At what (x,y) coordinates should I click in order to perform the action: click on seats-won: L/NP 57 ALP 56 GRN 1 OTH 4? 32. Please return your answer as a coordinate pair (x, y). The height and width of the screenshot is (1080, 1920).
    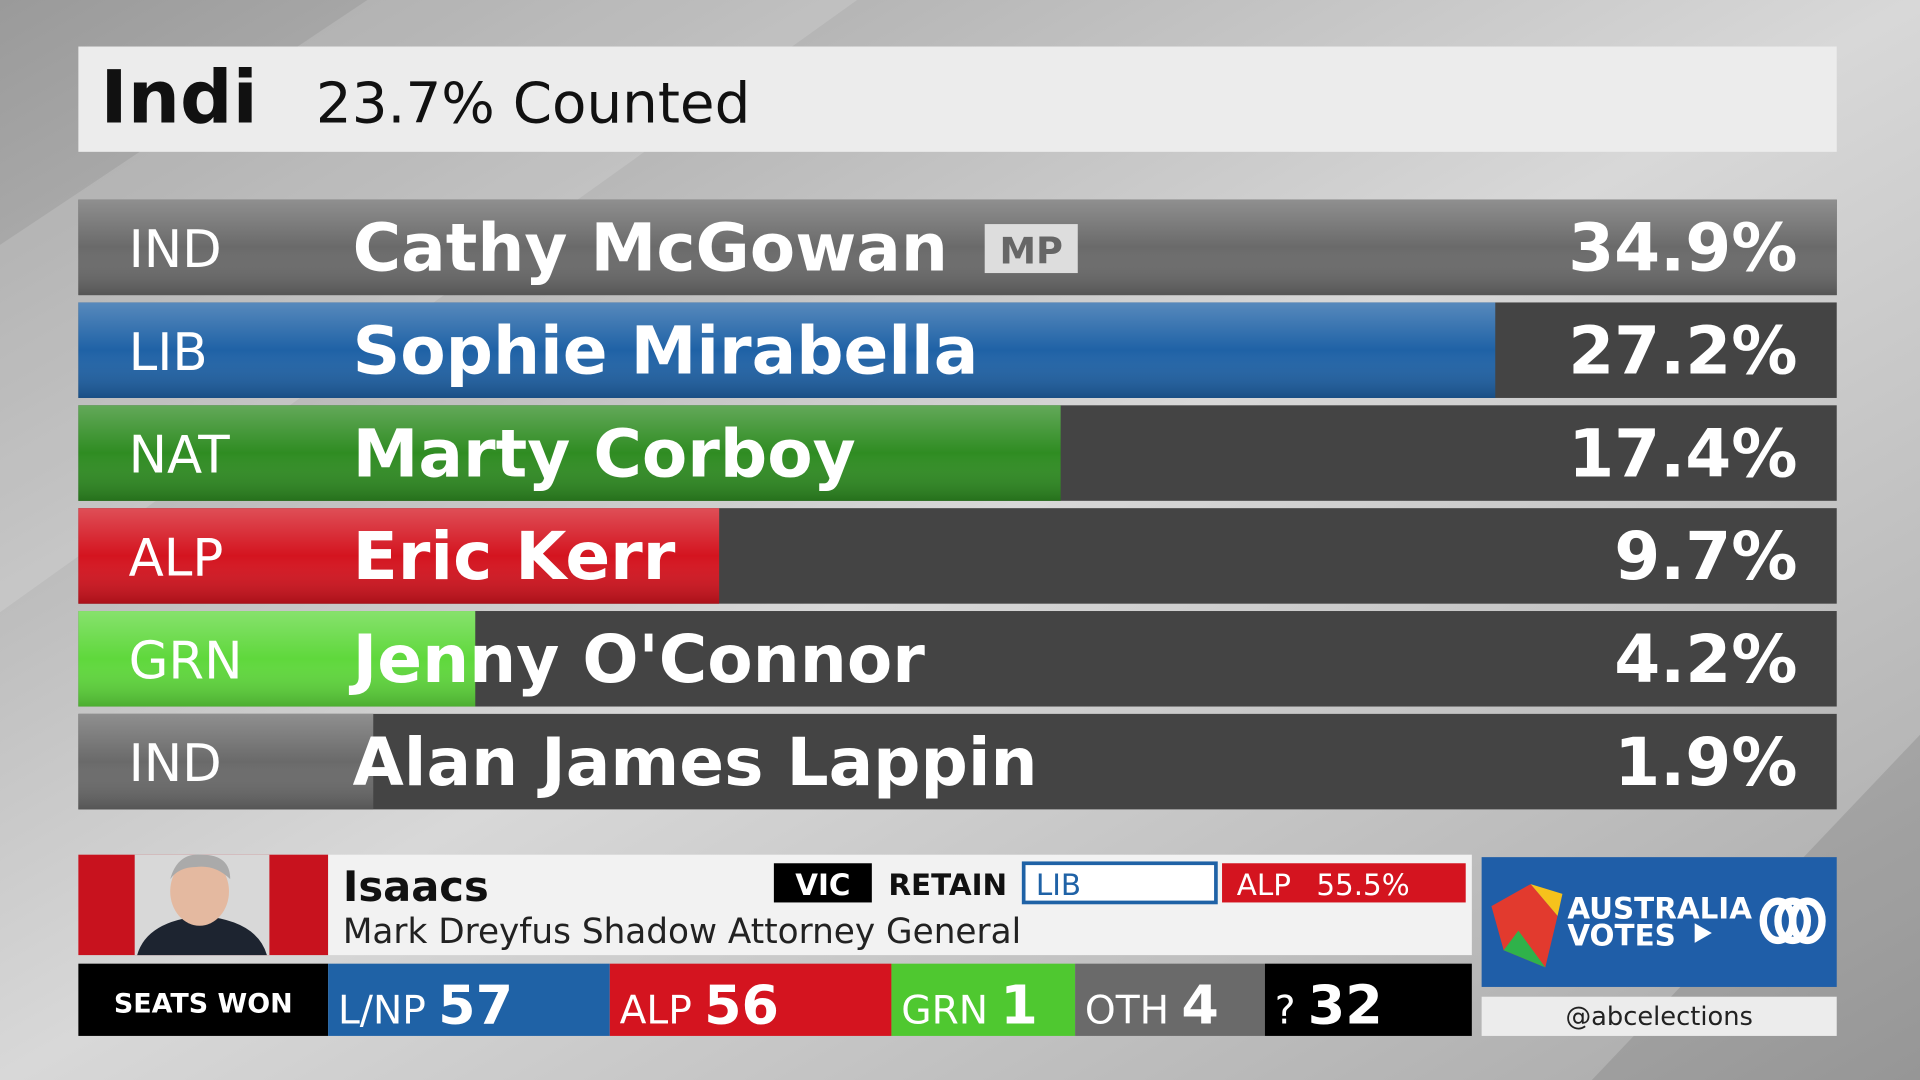
    Looking at the image, I should click on (900, 1000).